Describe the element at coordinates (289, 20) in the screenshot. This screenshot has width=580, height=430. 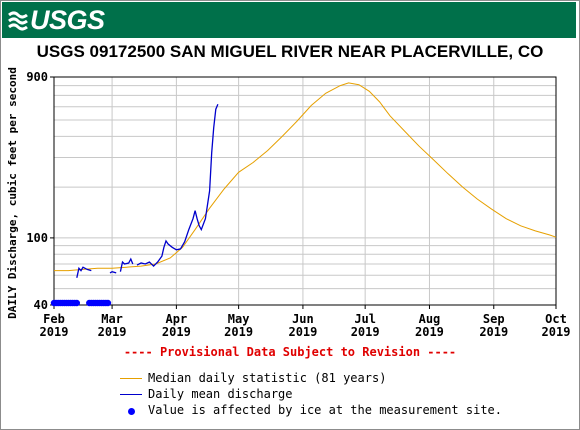
I see `usgs-banner: USGS` at that location.